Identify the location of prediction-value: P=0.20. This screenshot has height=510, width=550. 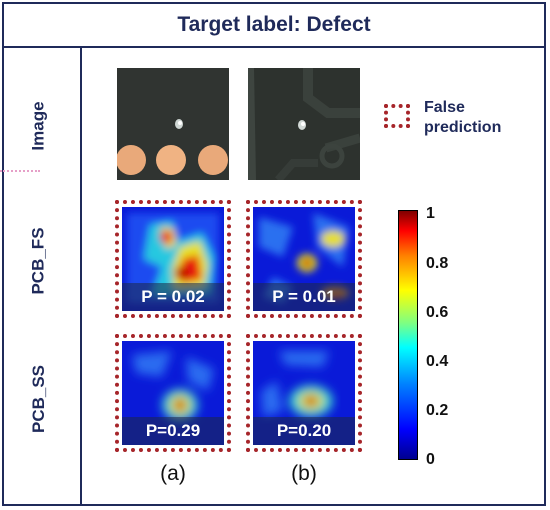
(304, 430).